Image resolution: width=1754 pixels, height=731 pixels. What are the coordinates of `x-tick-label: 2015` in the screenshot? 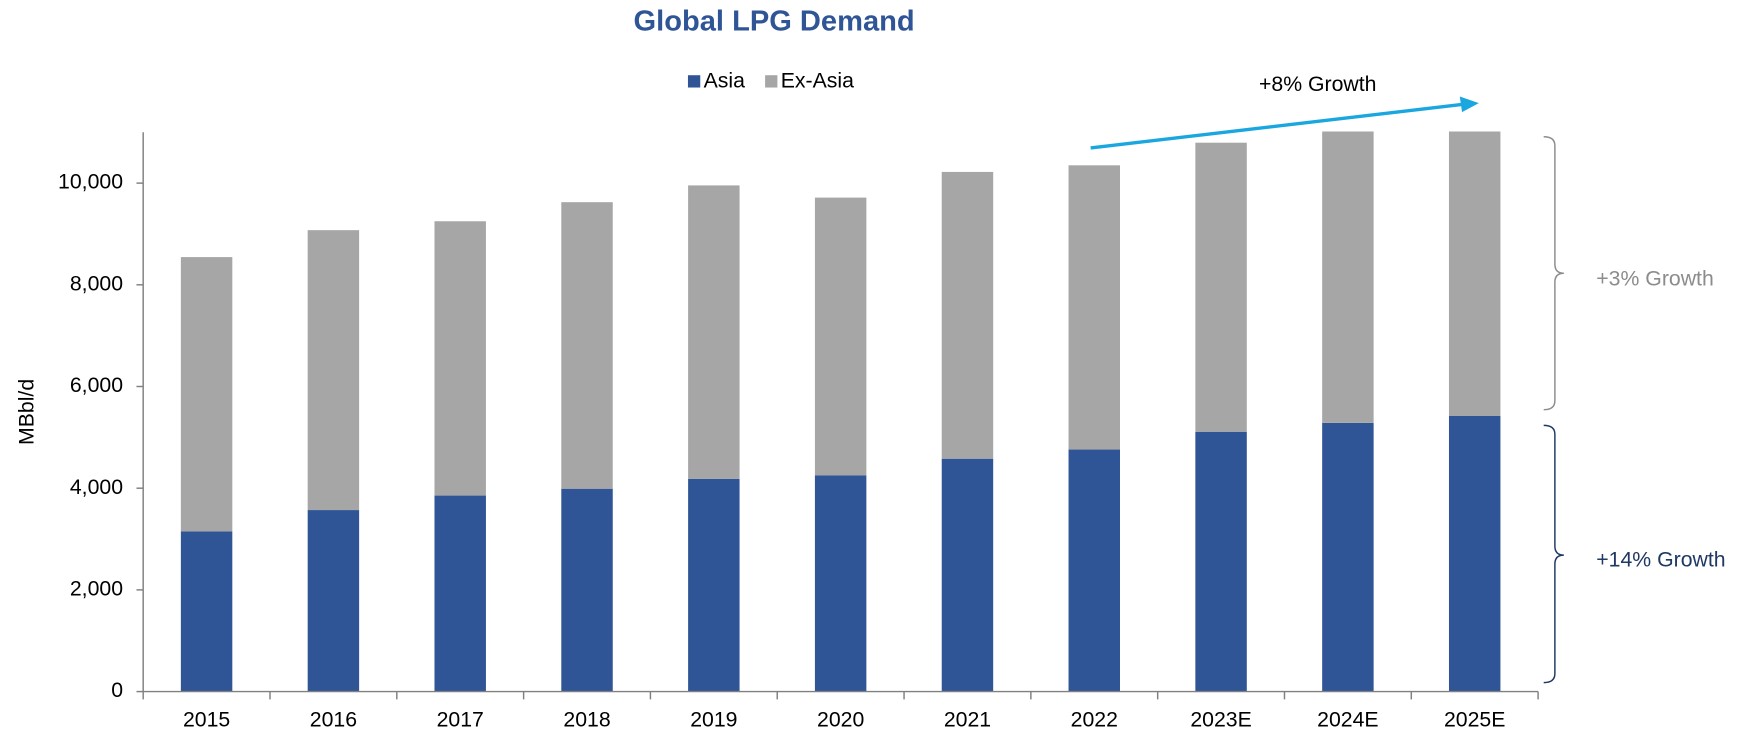 It's located at (206, 719).